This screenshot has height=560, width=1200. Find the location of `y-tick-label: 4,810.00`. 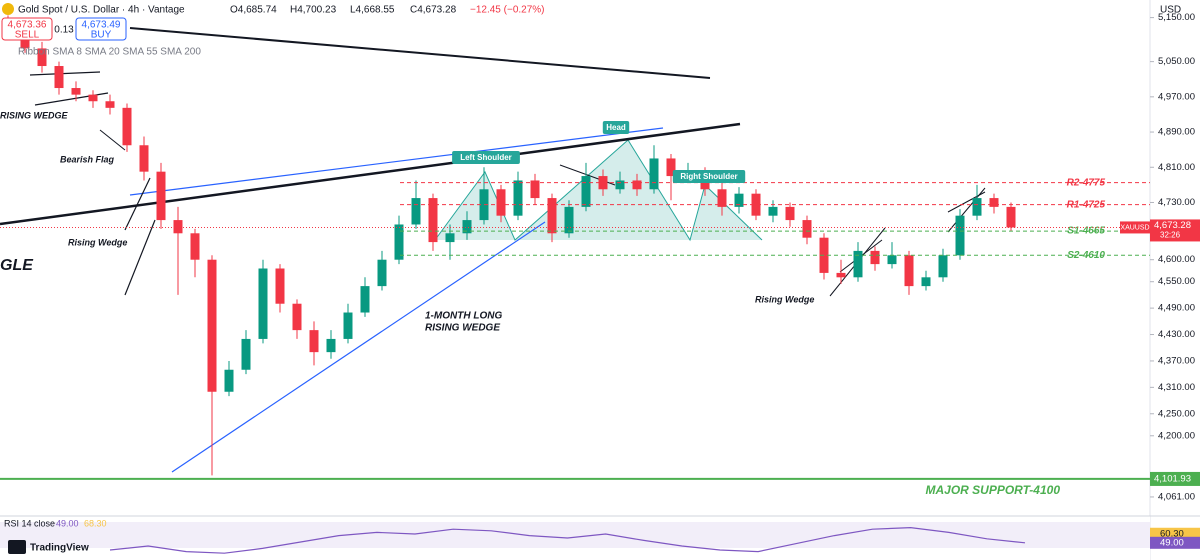

y-tick-label: 4,810.00 is located at coordinates (1176, 167).